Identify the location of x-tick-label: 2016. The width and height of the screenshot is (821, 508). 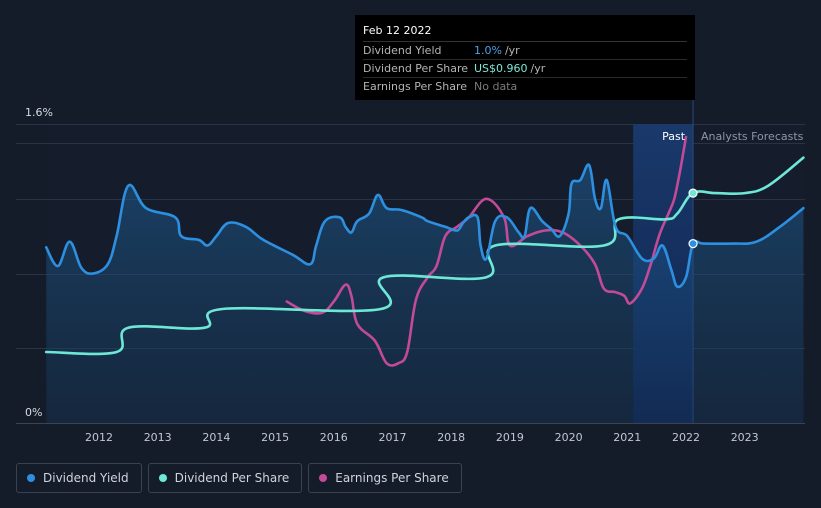
(334, 437).